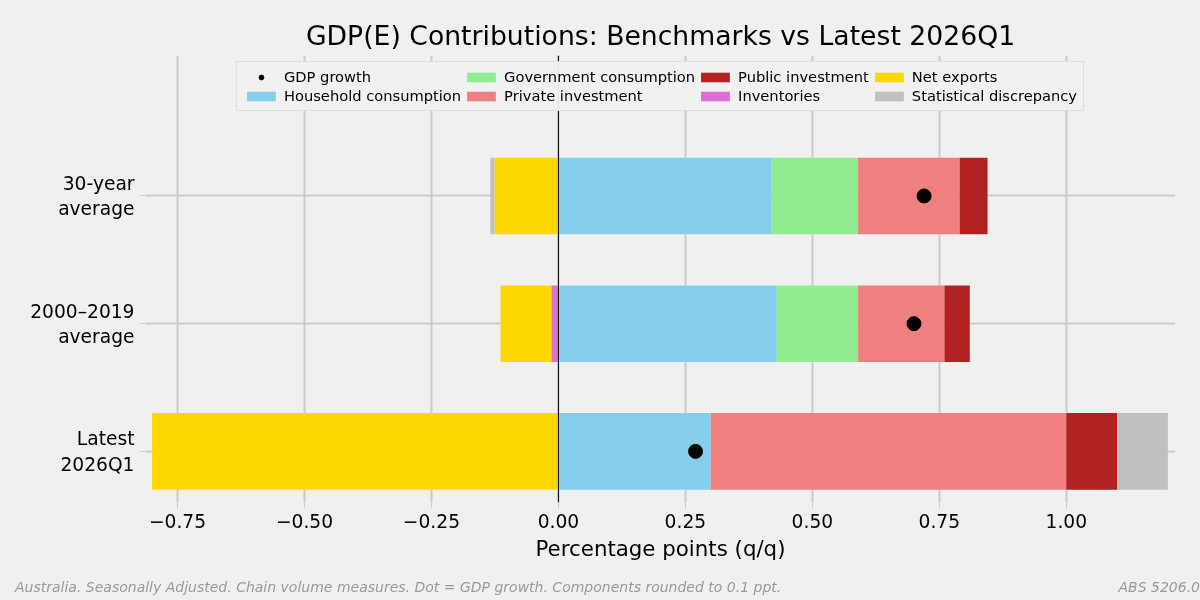 Image resolution: width=1200 pixels, height=600 pixels. What do you see at coordinates (600, 76) in the screenshot?
I see `legend-label: Government consumption` at bounding box center [600, 76].